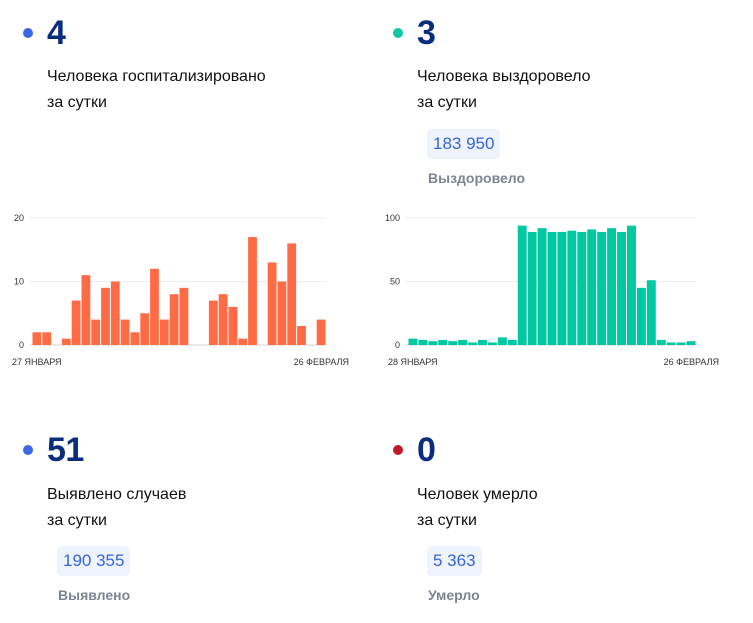 The image size is (753, 623). Describe the element at coordinates (454, 595) in the screenshot. I see `deaths-total-label: Умерло` at that location.